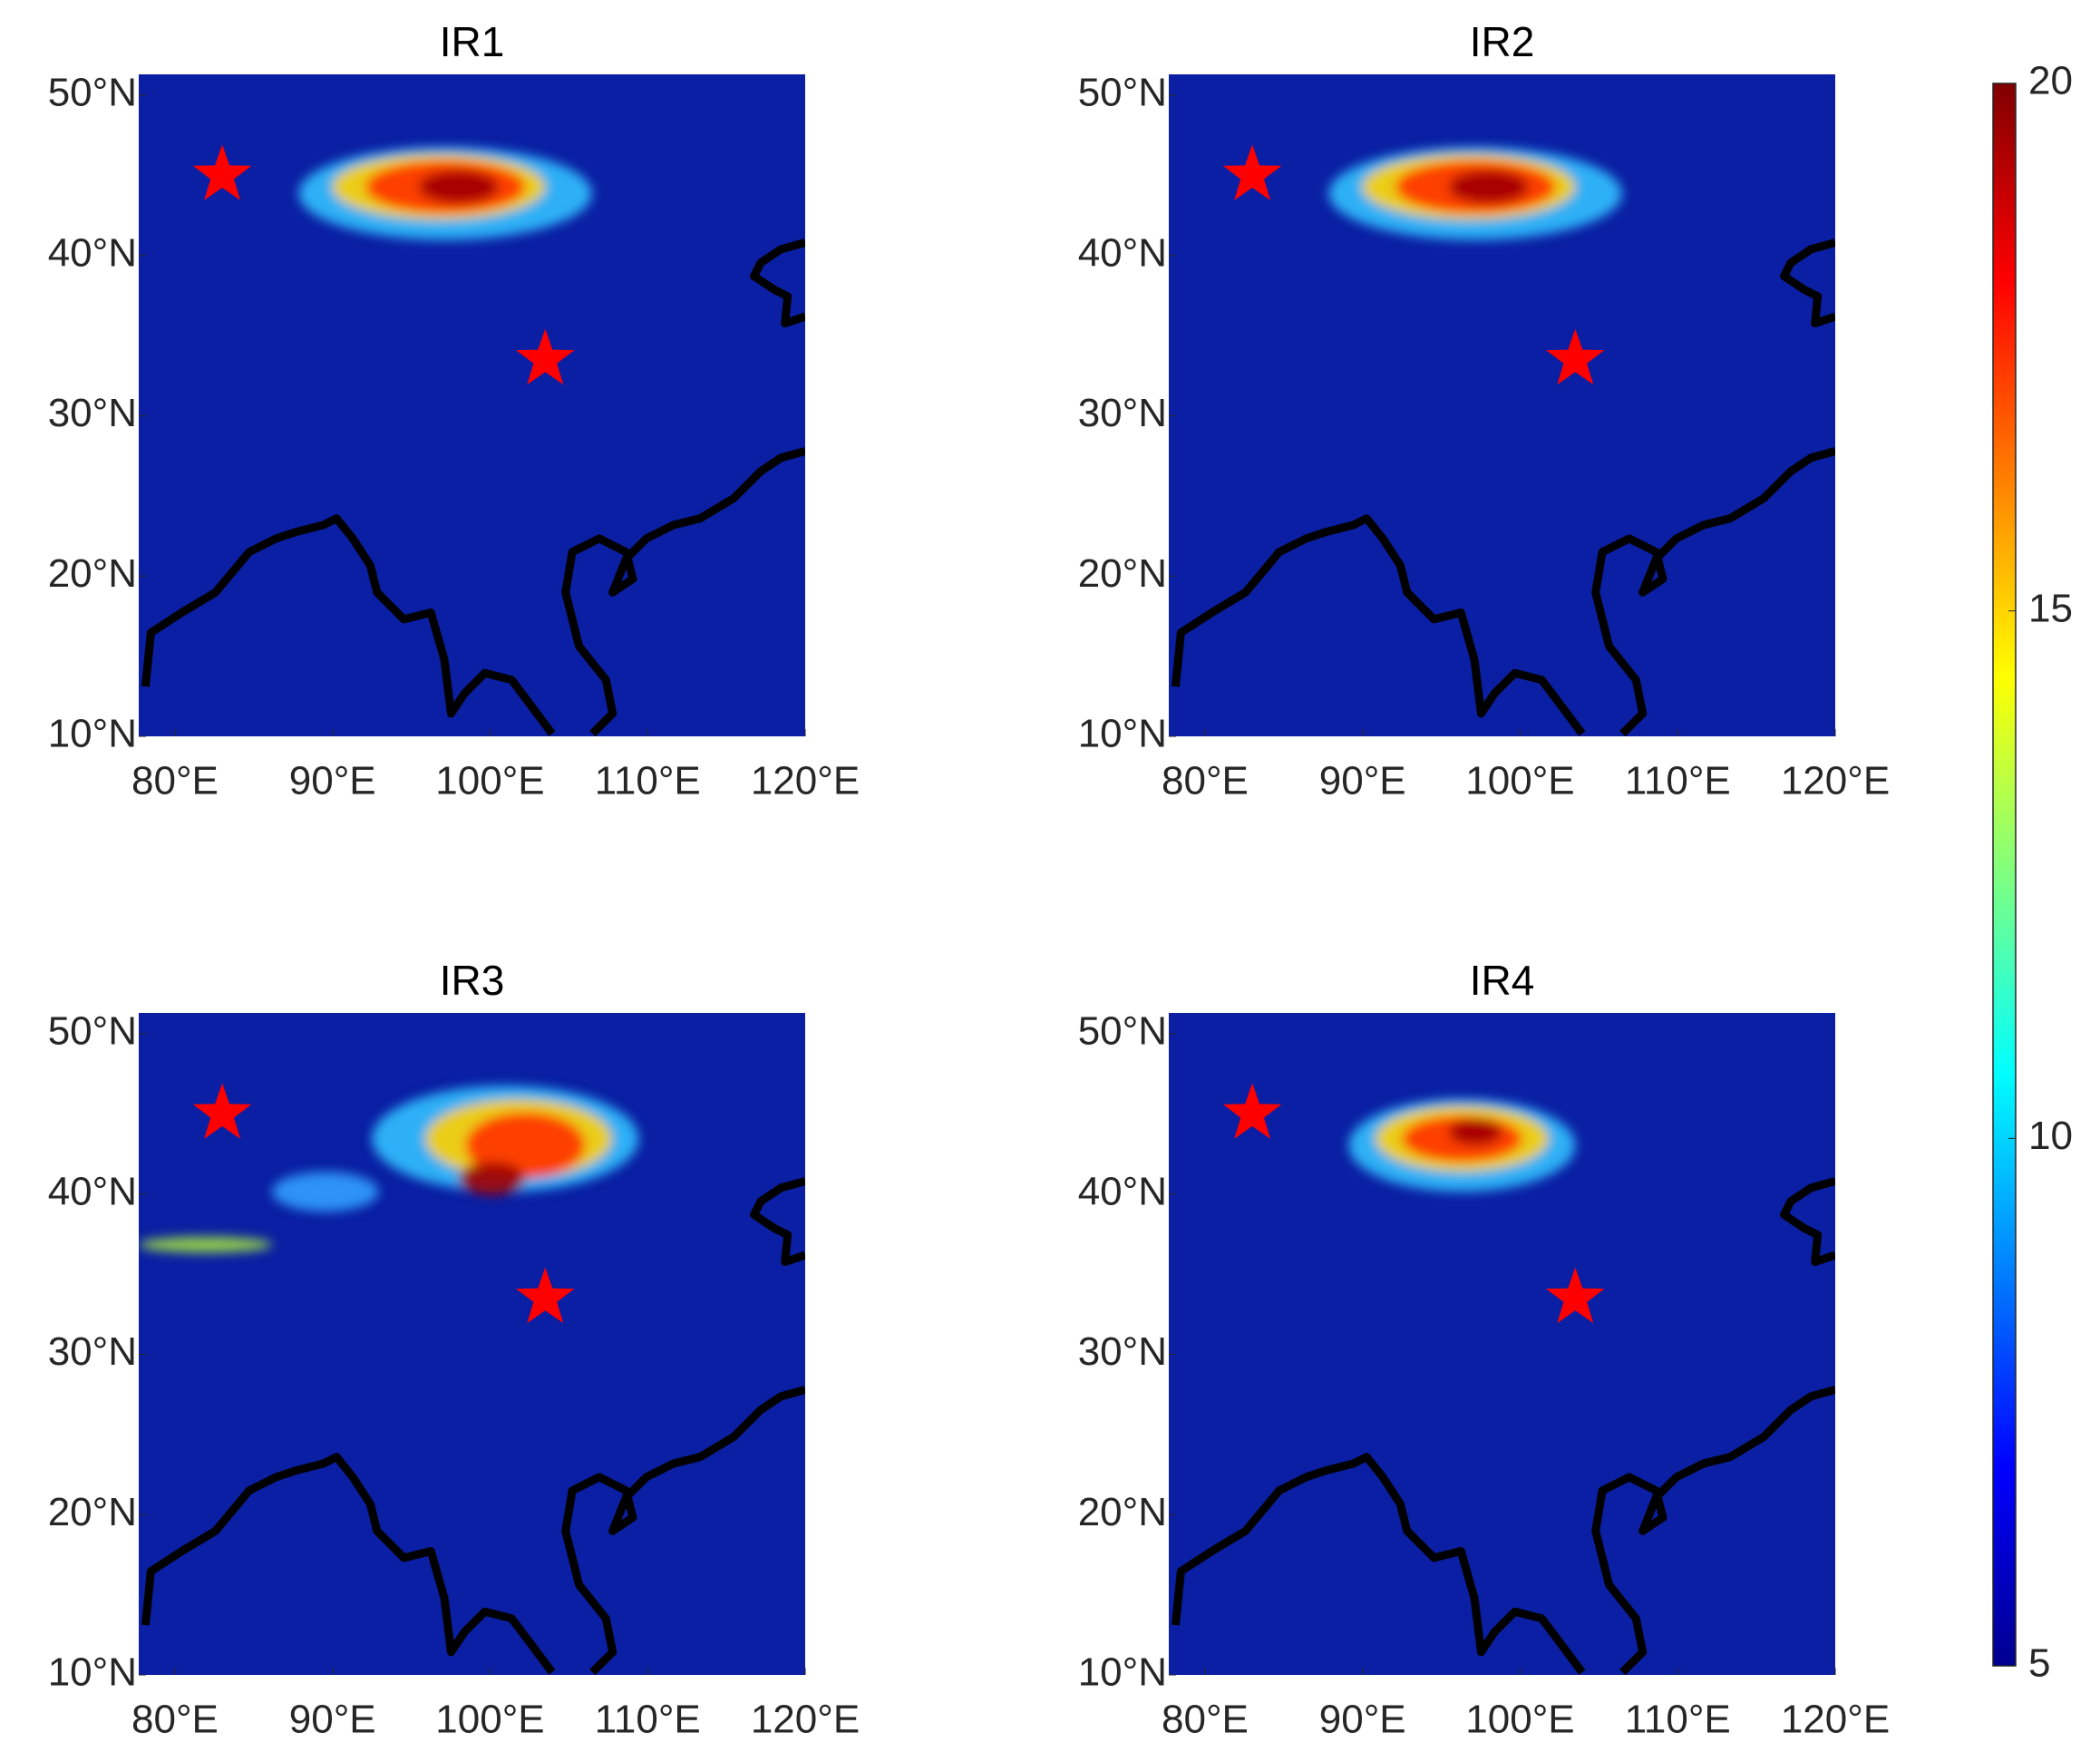 The width and height of the screenshot is (2100, 1752). I want to click on colorbar-tick-label: 10, so click(2050, 1136).